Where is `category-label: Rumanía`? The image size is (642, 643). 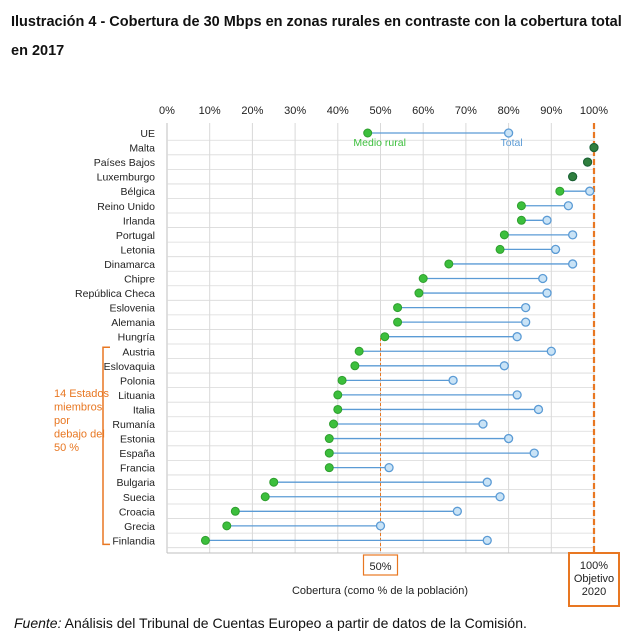 category-label: Rumanía is located at coordinates (133, 425).